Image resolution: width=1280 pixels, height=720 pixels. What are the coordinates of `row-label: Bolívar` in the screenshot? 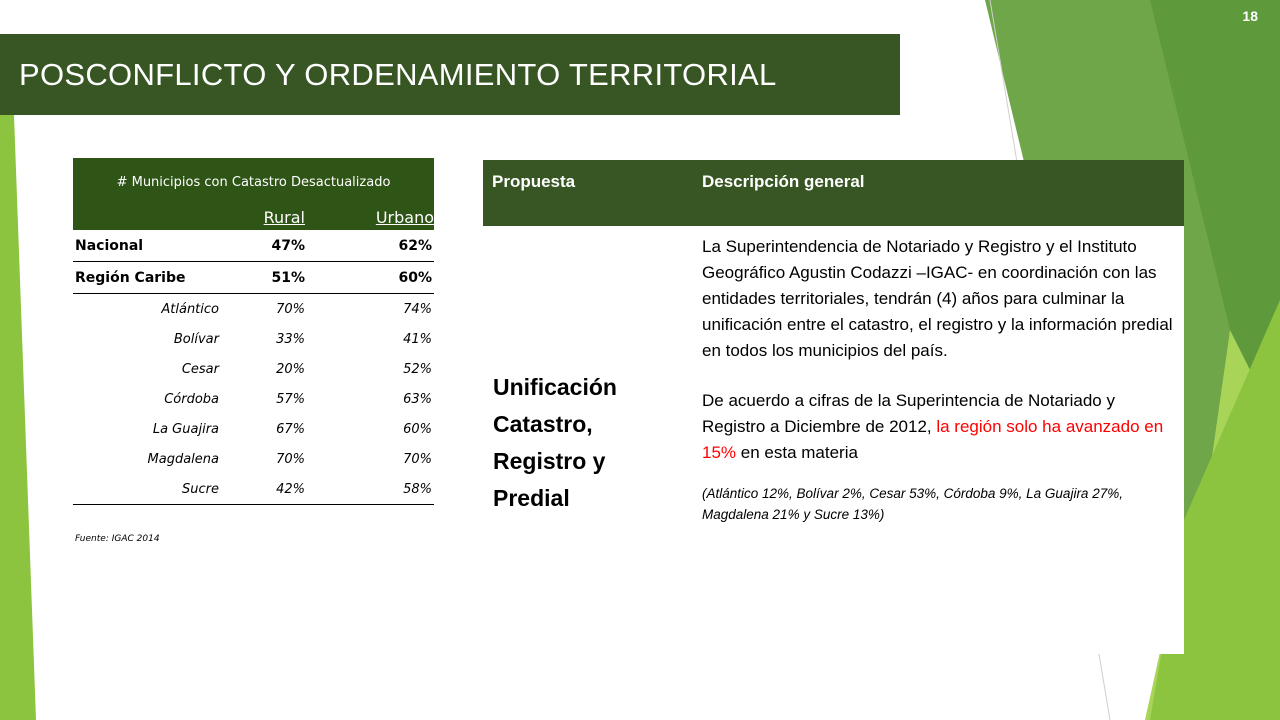 It's located at (196, 339).